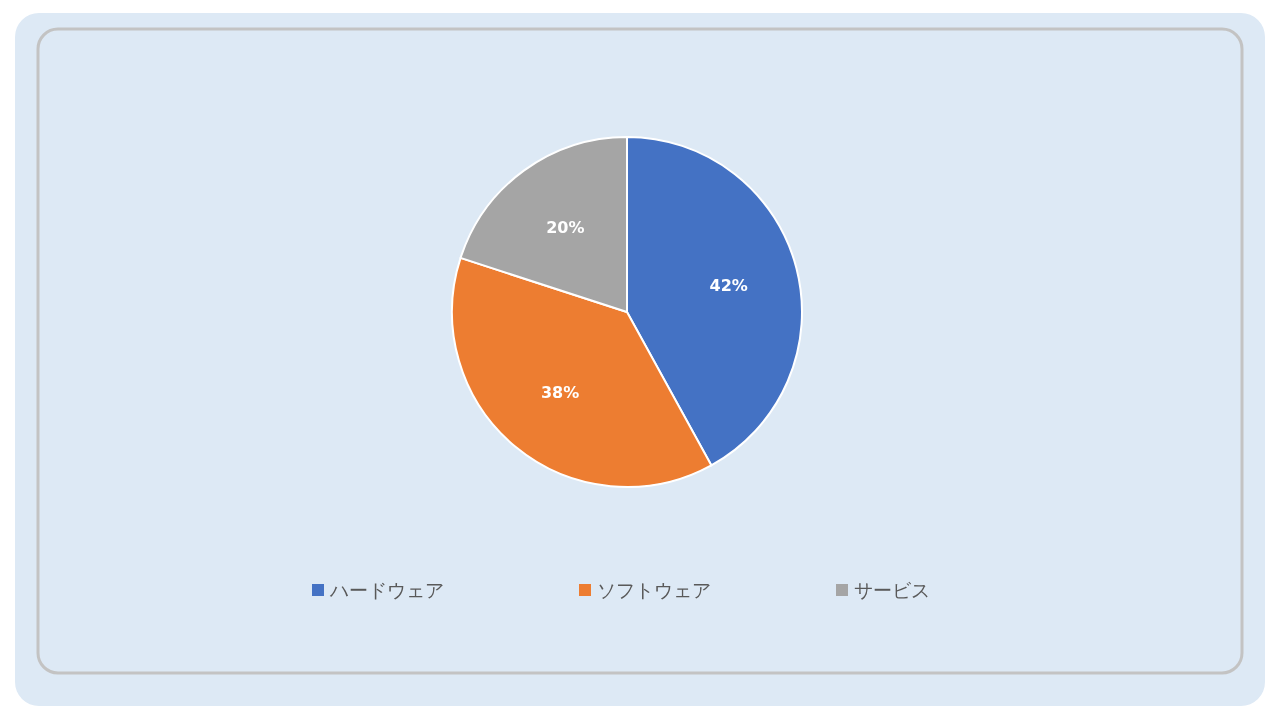  Describe the element at coordinates (728, 286) in the screenshot. I see `data-label: 42%` at that location.